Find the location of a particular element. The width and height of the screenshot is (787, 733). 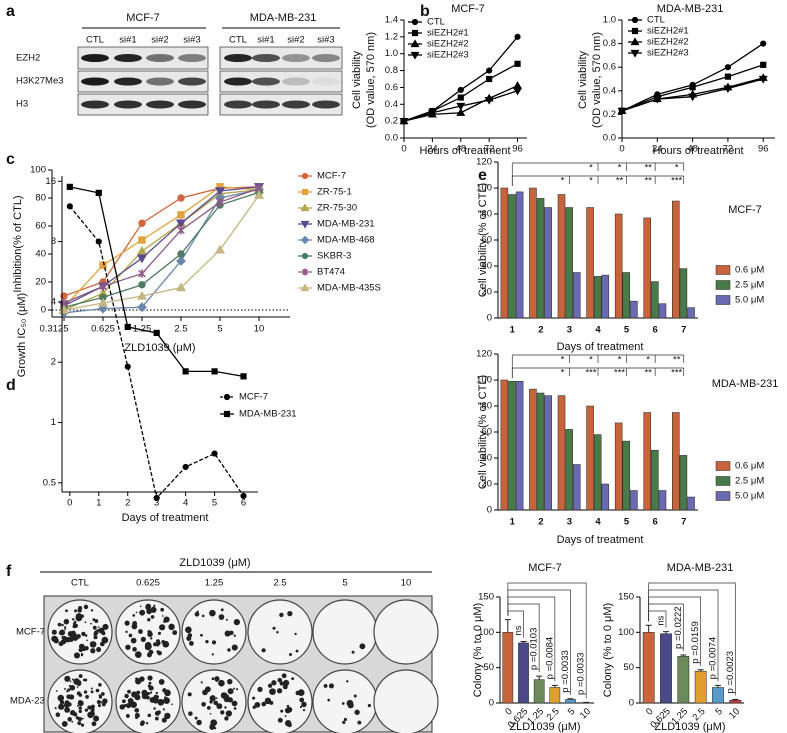

colony-column-label: 2.5 is located at coordinates (279, 583).